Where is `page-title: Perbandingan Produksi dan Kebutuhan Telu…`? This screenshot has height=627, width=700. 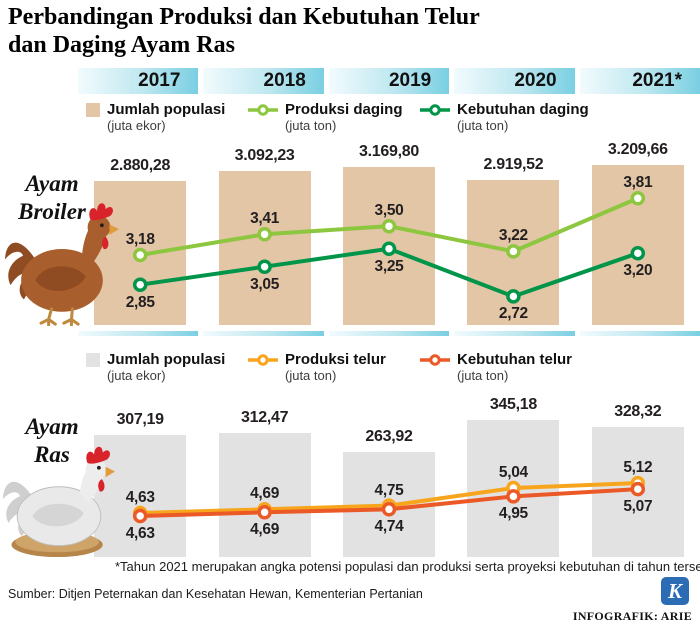 page-title: Perbandingan Produksi dan Kebutuhan Telu… is located at coordinates (244, 31).